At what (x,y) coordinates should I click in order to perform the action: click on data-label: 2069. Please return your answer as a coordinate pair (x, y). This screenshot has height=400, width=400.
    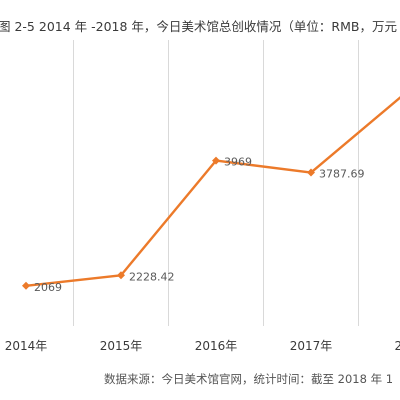
    Looking at the image, I should click on (48, 287).